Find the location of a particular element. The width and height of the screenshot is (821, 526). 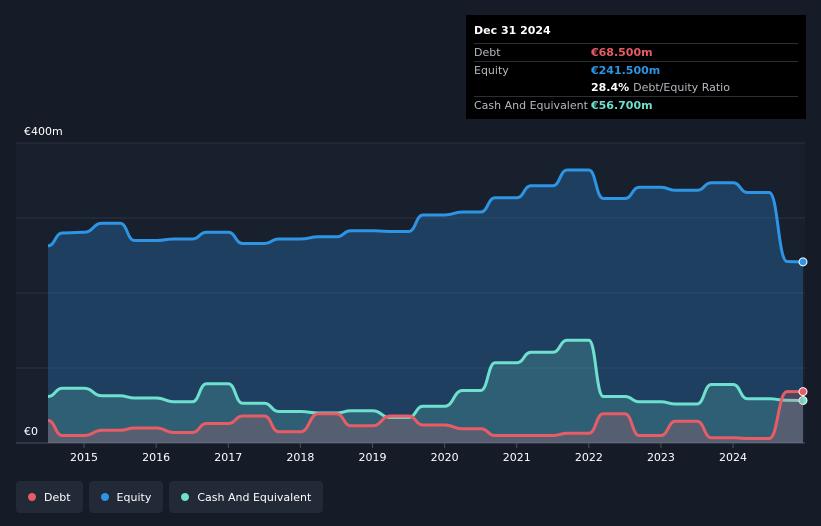

equity-end-marker is located at coordinates (803, 262).